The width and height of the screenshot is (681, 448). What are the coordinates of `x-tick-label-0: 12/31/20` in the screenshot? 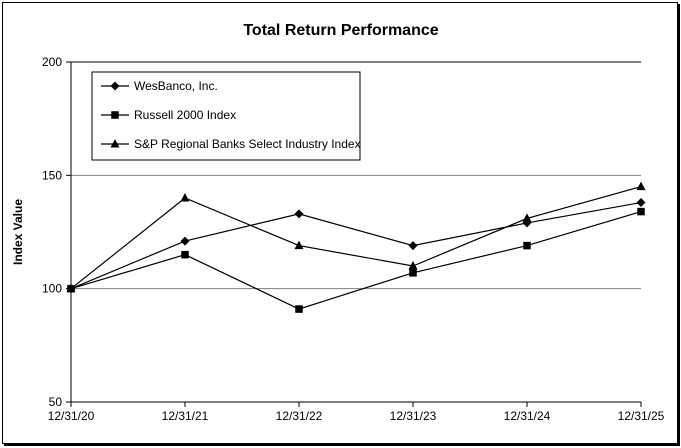 It's located at (71, 416).